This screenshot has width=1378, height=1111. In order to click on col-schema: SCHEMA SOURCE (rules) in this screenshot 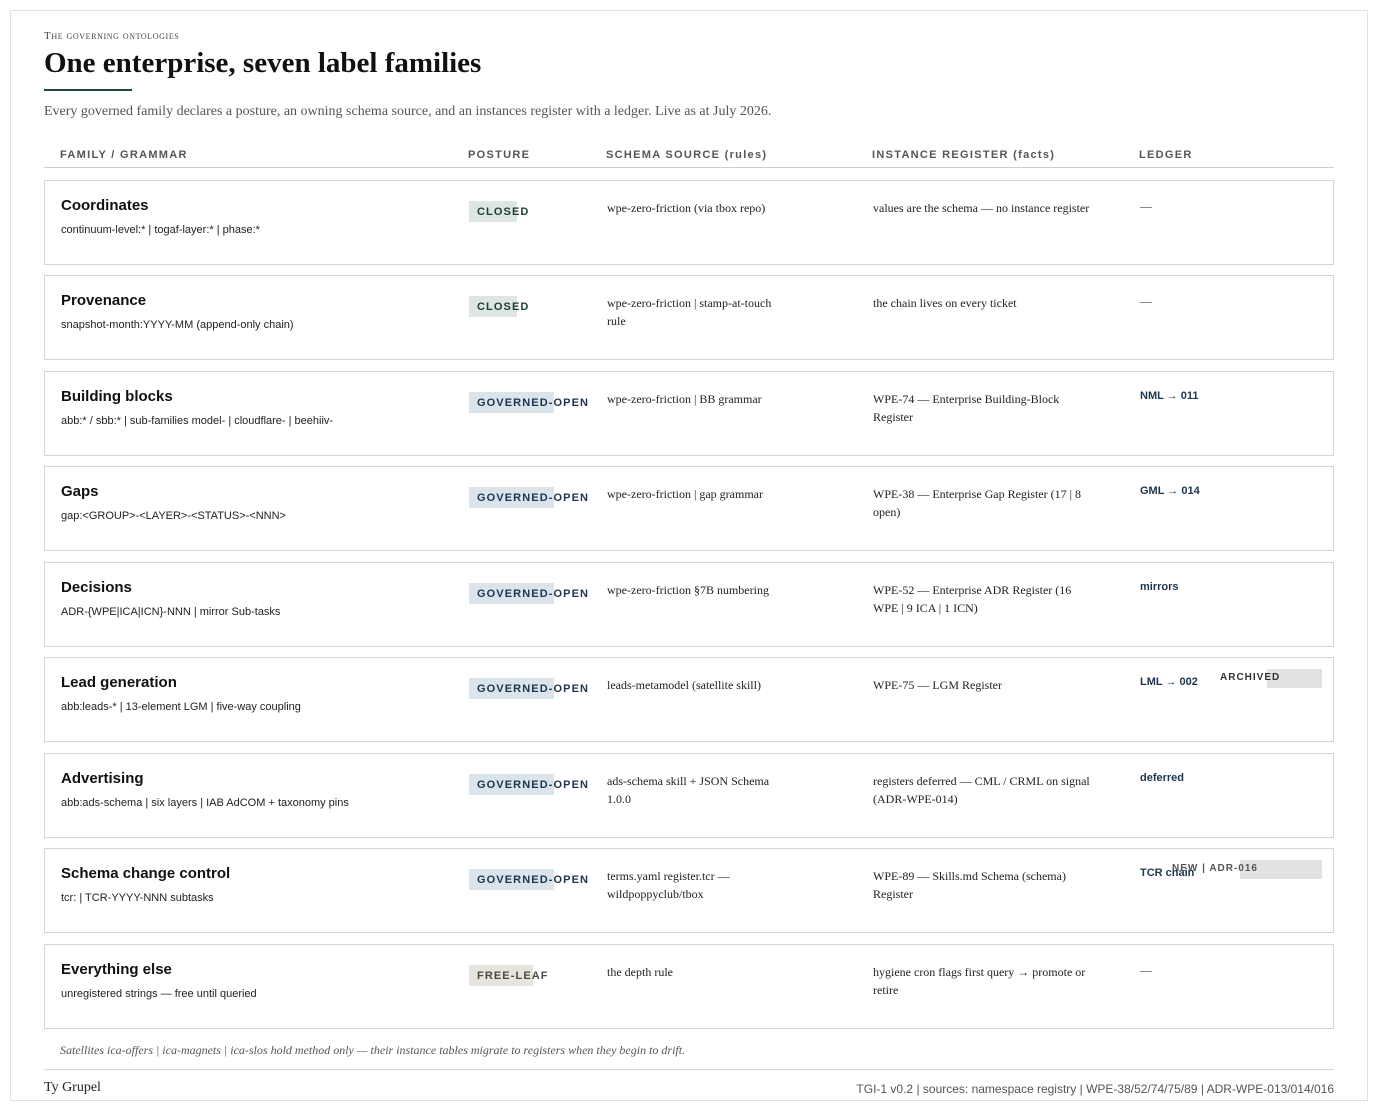, I will do `click(687, 155)`.